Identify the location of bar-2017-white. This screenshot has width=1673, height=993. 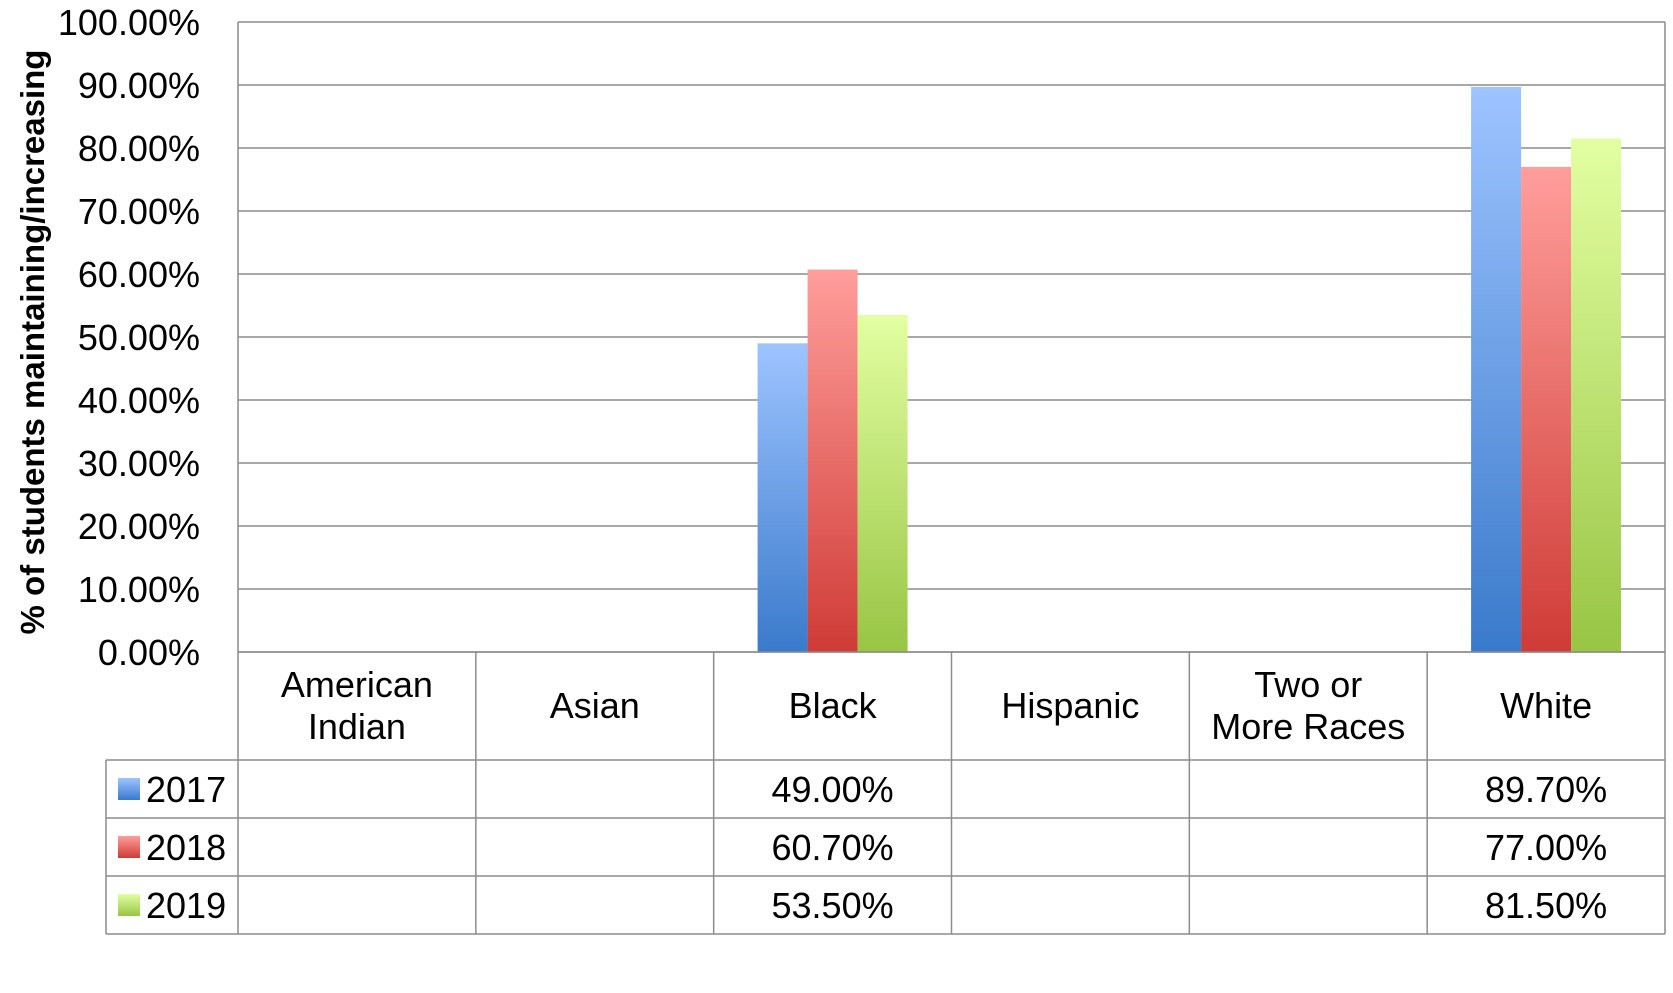
(1496, 369).